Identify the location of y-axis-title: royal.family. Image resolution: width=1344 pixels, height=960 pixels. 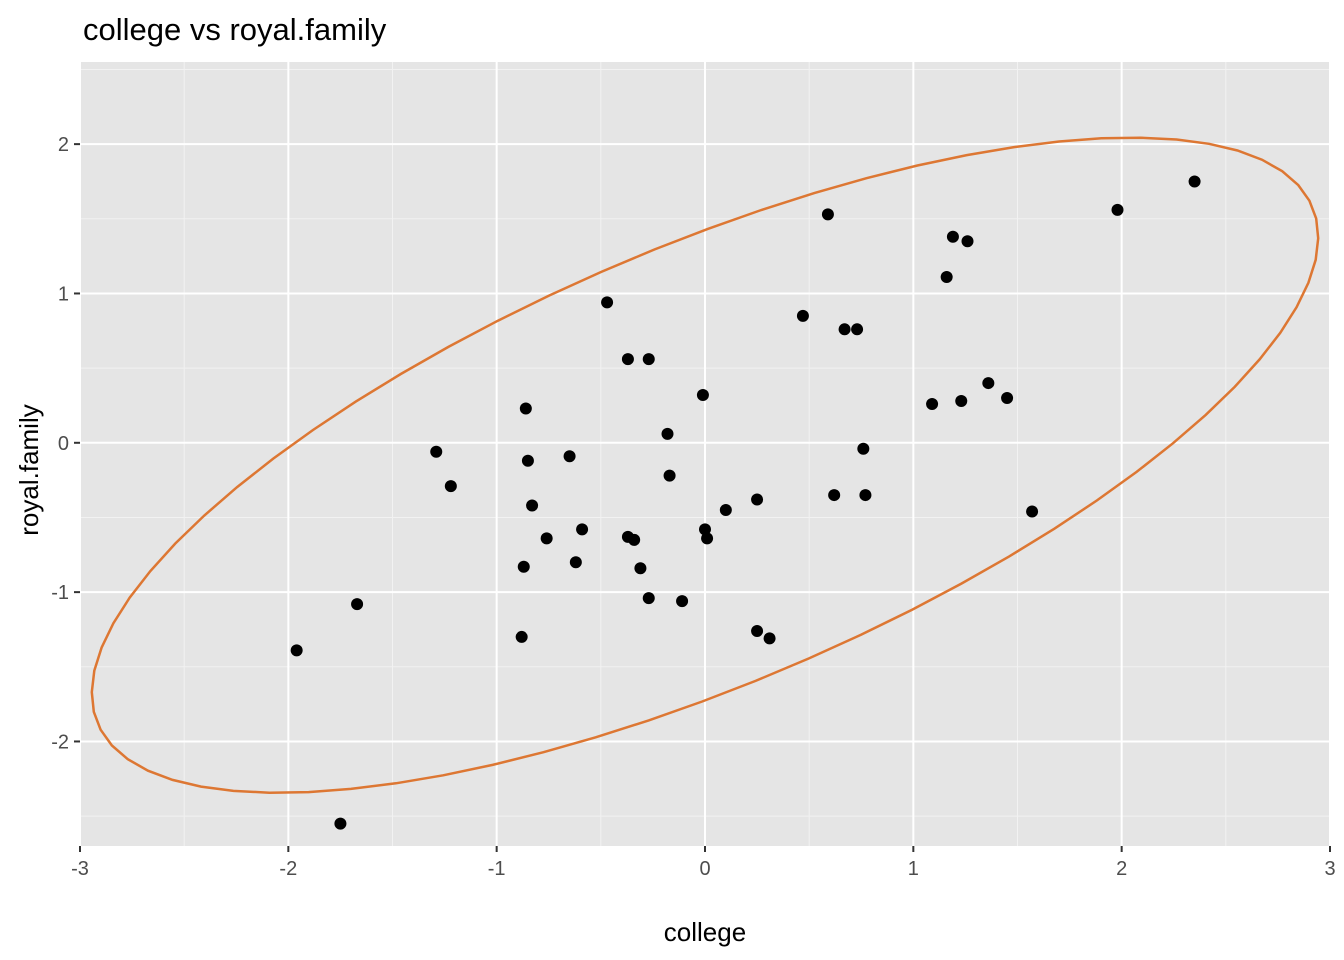
(29, 469).